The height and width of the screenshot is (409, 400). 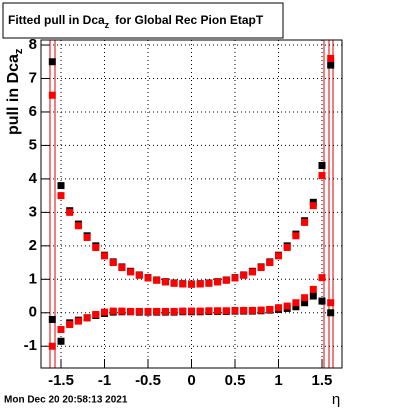 I want to click on y-tick-label: 3, so click(x=33, y=211).